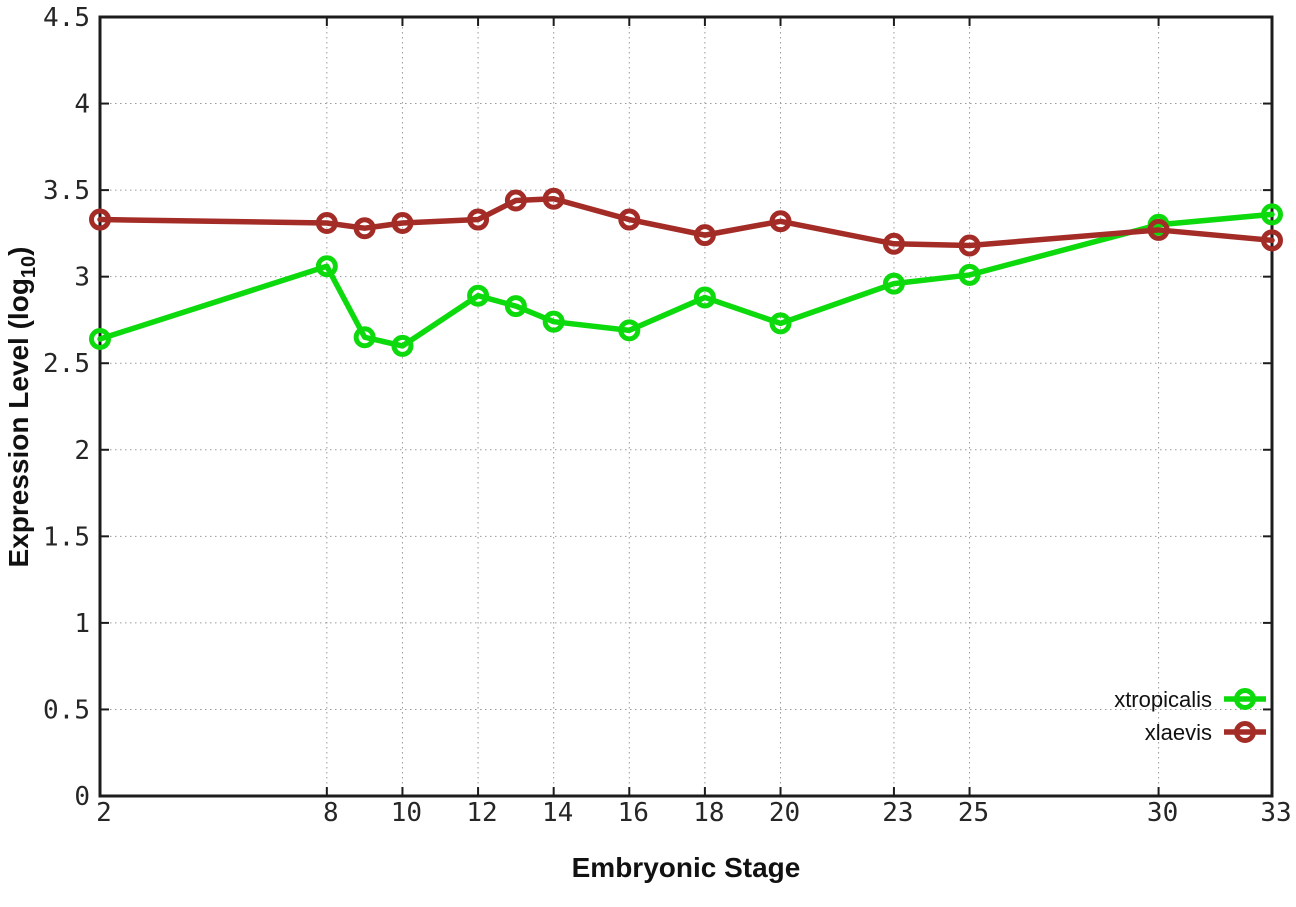 The image size is (1296, 907). I want to click on y-tick-label: 2.5, so click(66, 364).